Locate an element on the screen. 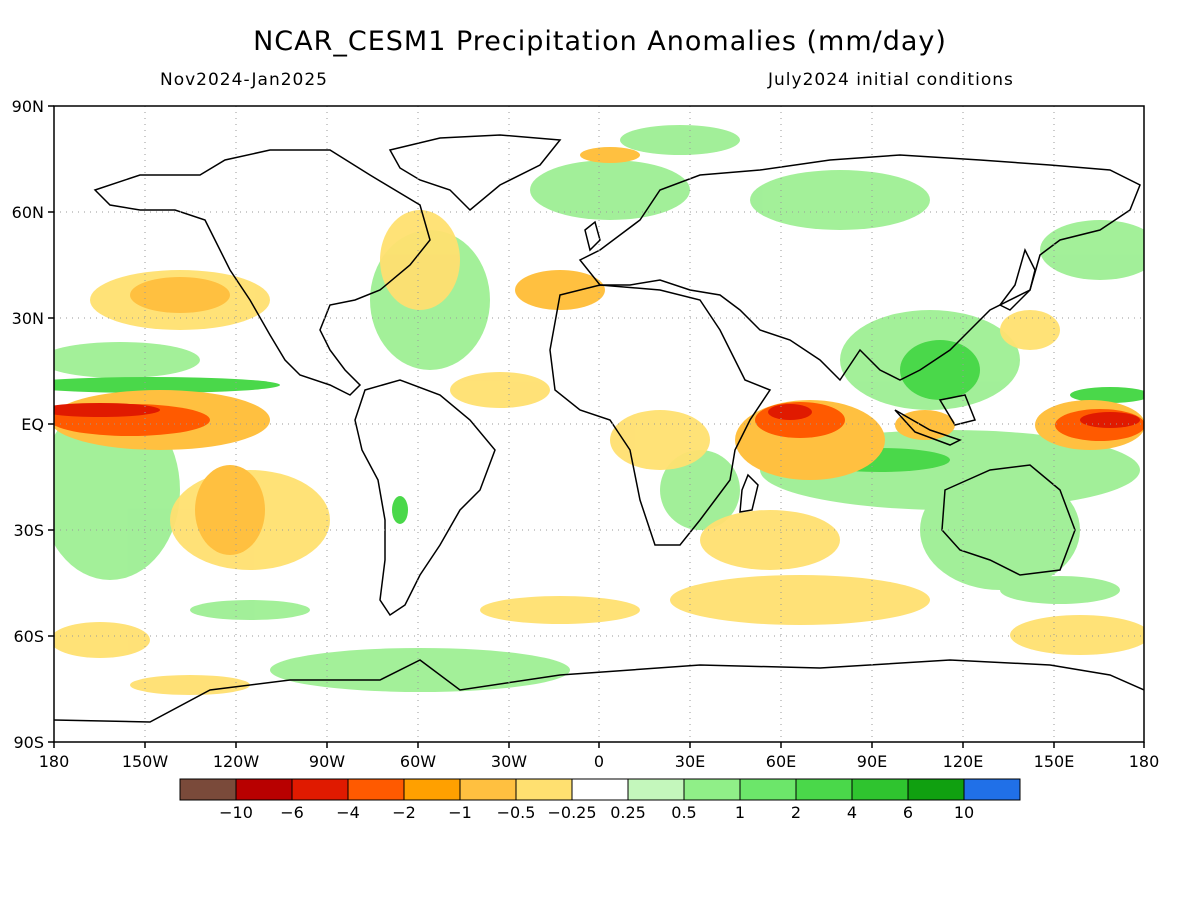 The width and height of the screenshot is (1200, 900). lon-tick-label: 90W is located at coordinates (327, 761).